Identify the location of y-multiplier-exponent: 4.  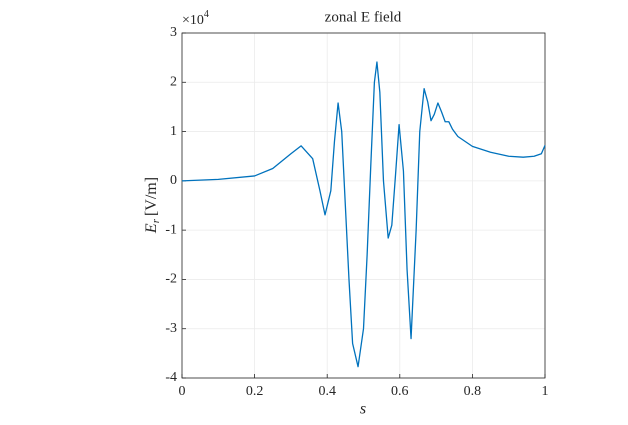
(206, 14).